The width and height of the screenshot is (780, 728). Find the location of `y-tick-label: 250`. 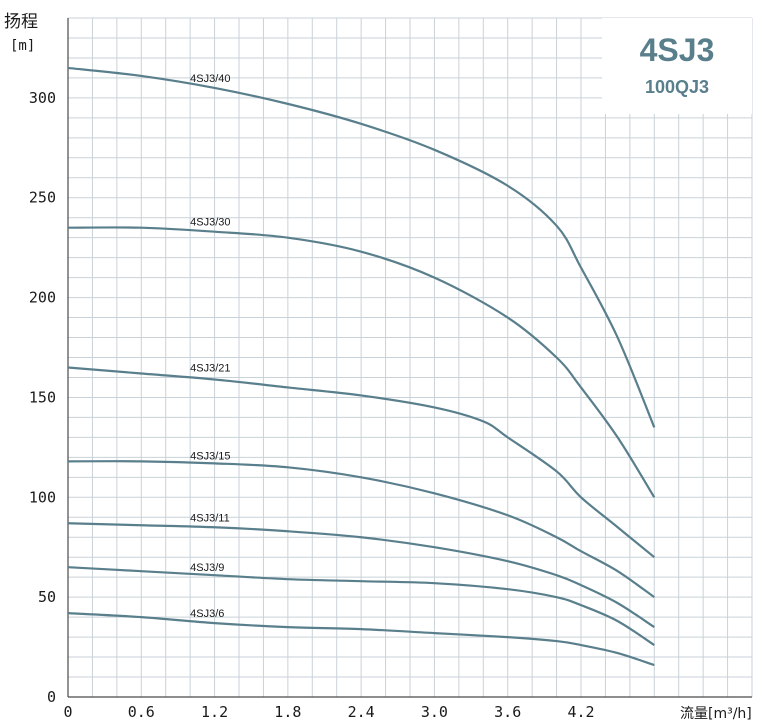

y-tick-label: 250 is located at coordinates (42, 198).